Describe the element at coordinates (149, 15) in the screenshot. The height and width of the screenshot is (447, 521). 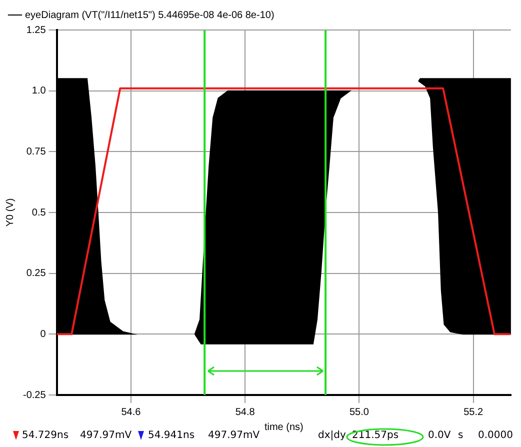
I see `legend-label: eyeDiagram (VT("/I11/net15") 5.44695e-08 4e-06 8e-10)` at that location.